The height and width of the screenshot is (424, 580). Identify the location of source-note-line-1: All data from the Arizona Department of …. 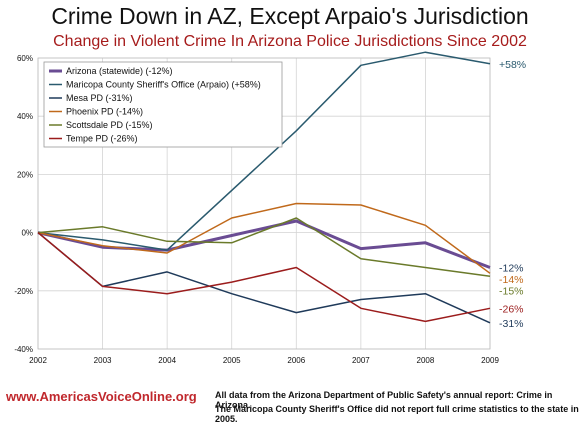
(384, 400).